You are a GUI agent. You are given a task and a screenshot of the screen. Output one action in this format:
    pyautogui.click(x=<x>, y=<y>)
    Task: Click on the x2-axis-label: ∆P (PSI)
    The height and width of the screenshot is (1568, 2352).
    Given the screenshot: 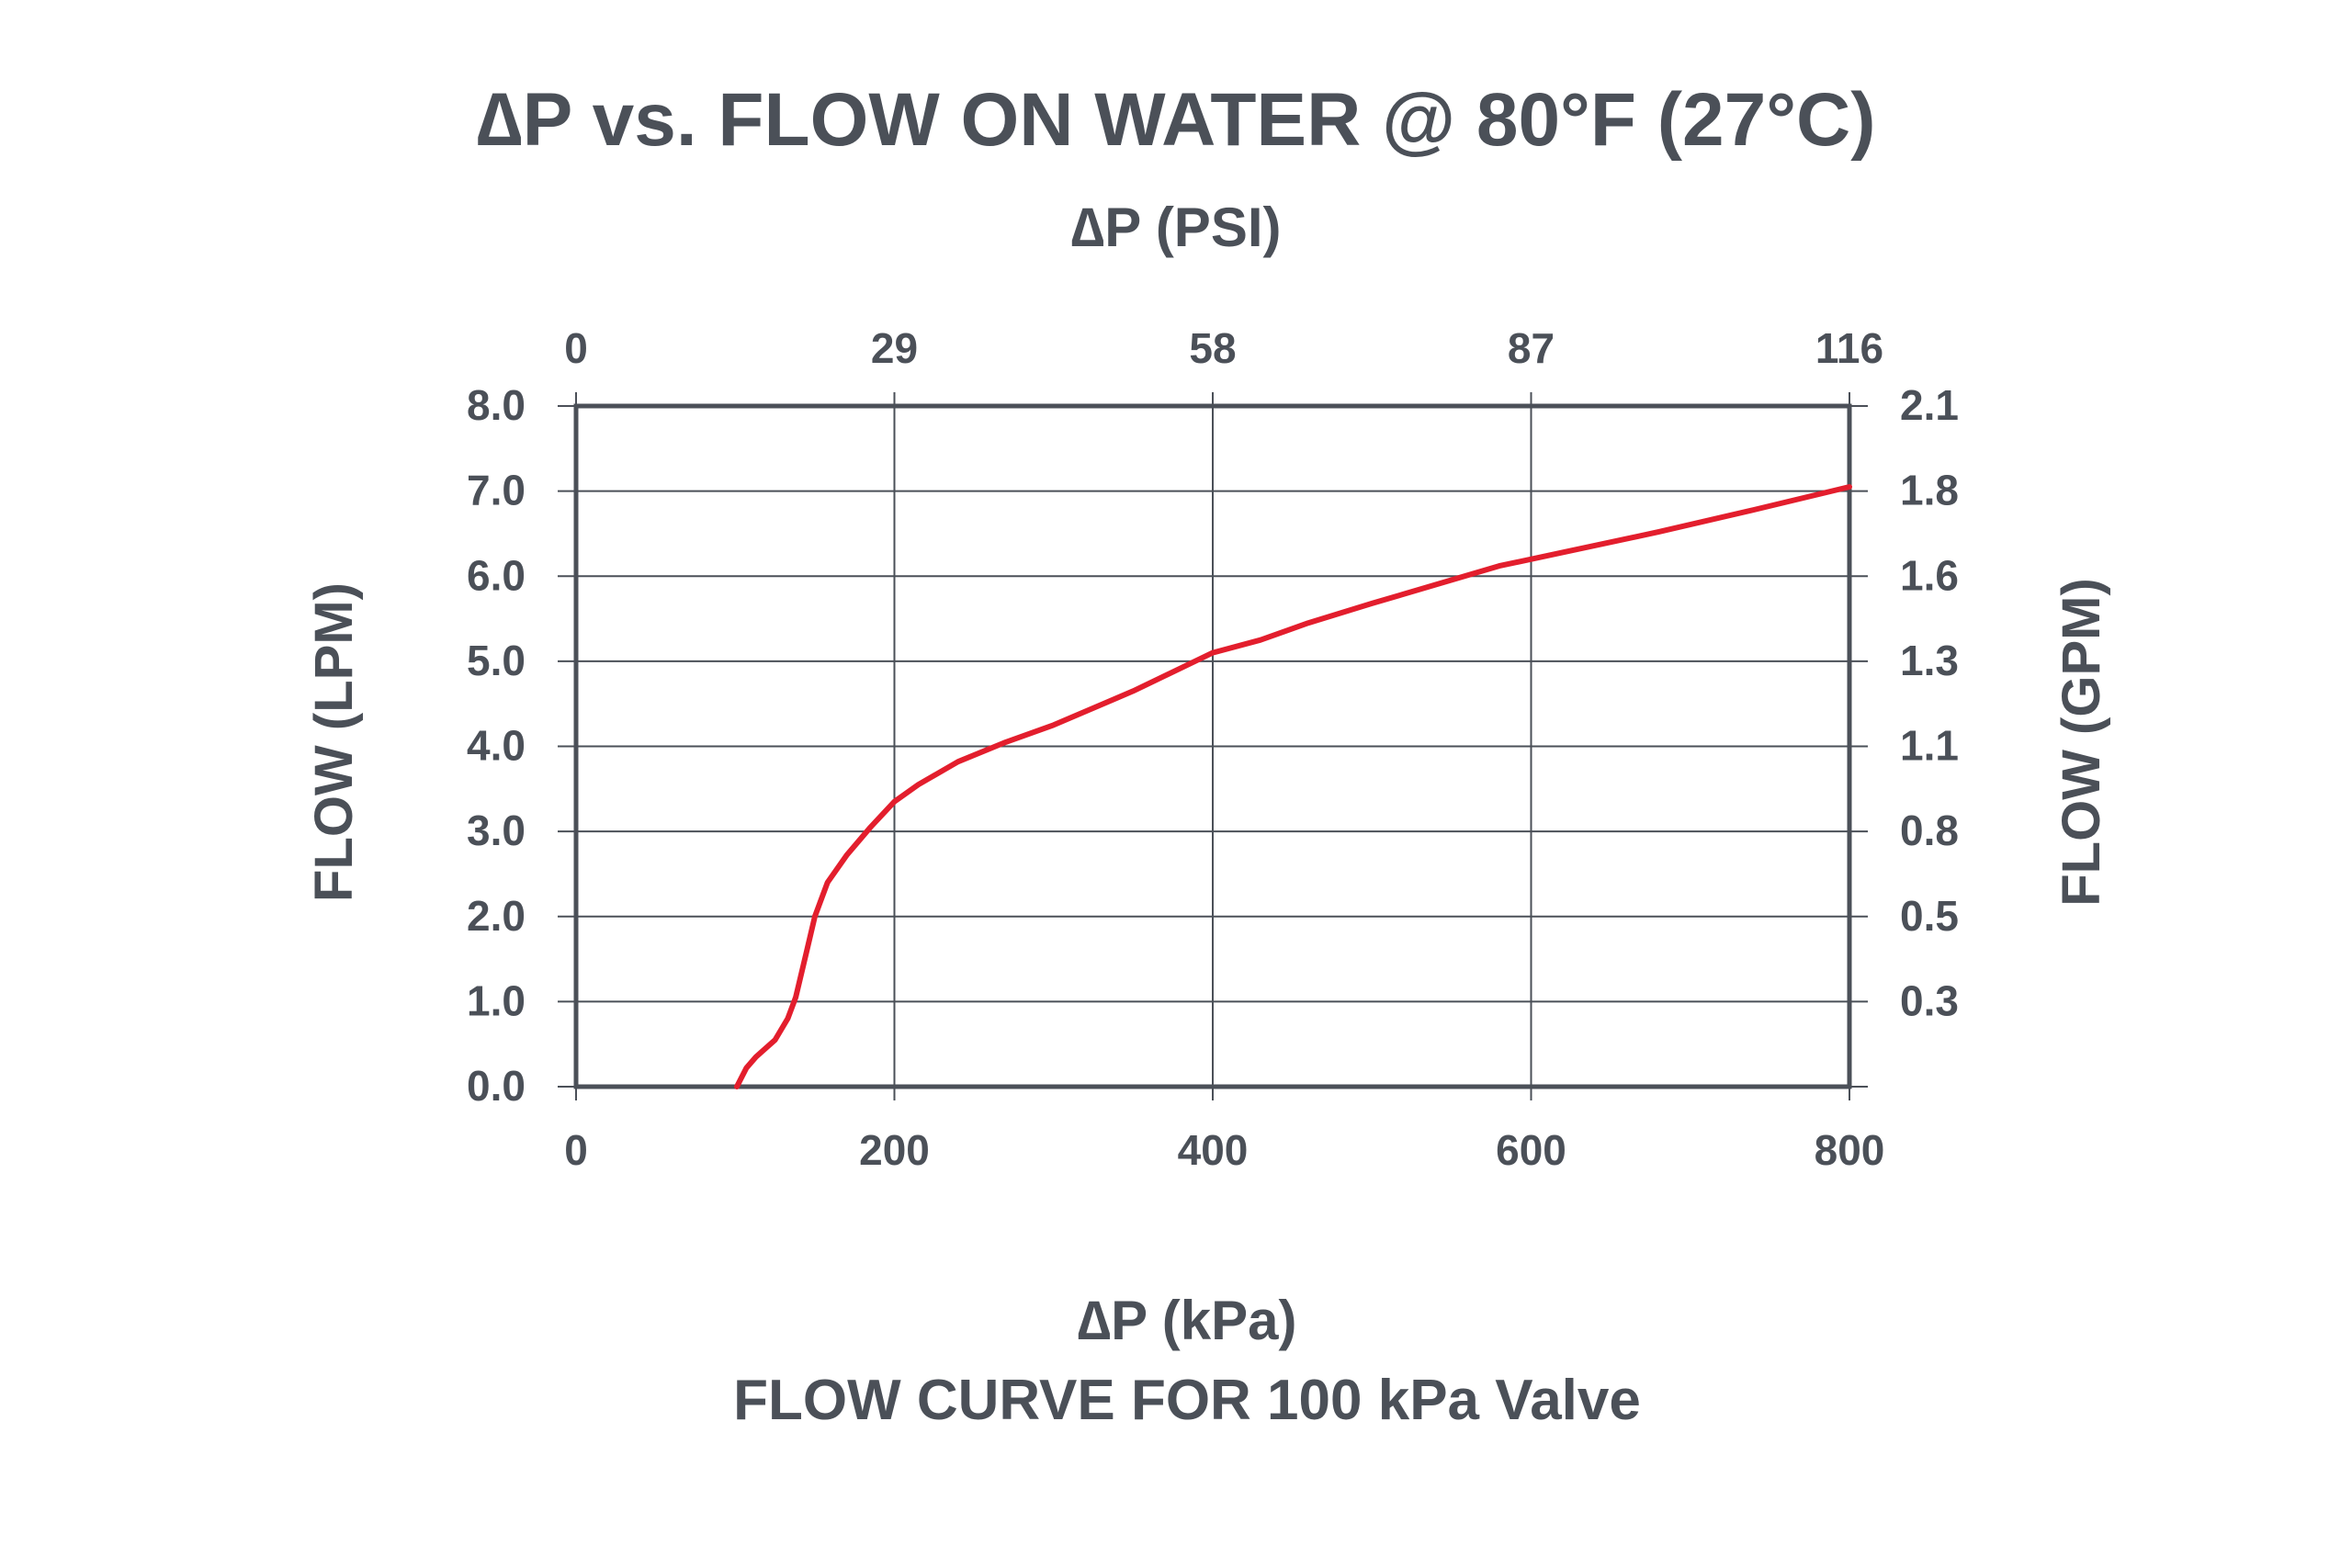 What is the action you would take?
    pyautogui.click(x=1176, y=228)
    